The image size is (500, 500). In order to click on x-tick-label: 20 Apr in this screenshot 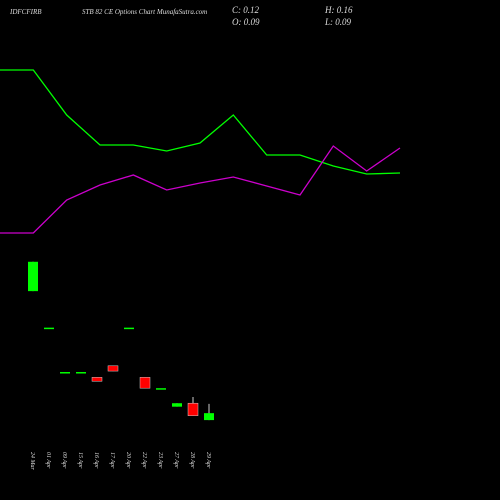, I will do `click(128, 460)`.